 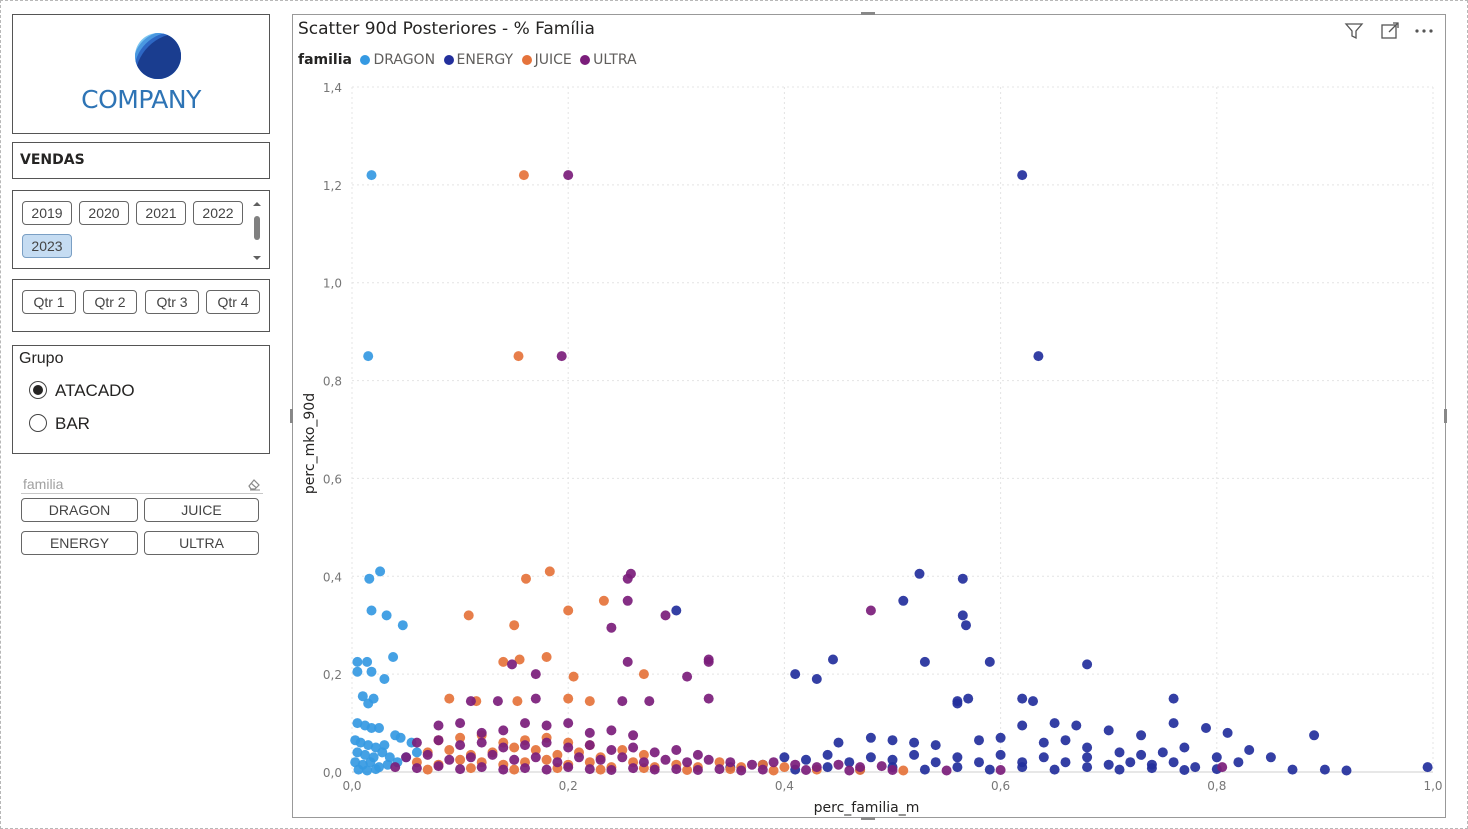 What do you see at coordinates (1424, 31) in the screenshot?
I see `more-options-icon` at bounding box center [1424, 31].